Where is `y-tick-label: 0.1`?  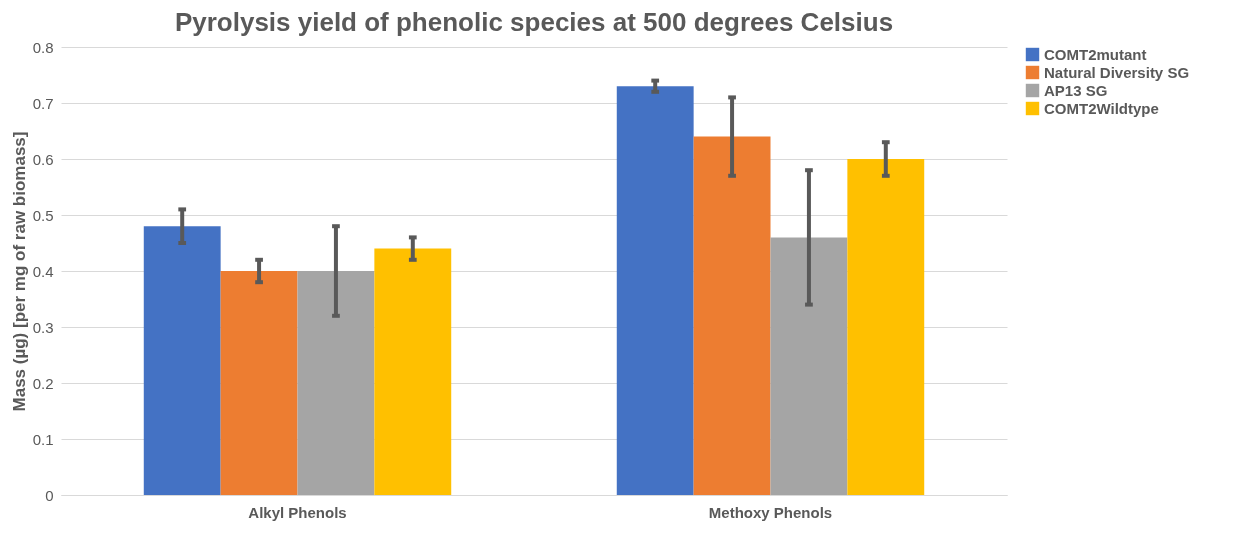 y-tick-label: 0.1 is located at coordinates (43, 439).